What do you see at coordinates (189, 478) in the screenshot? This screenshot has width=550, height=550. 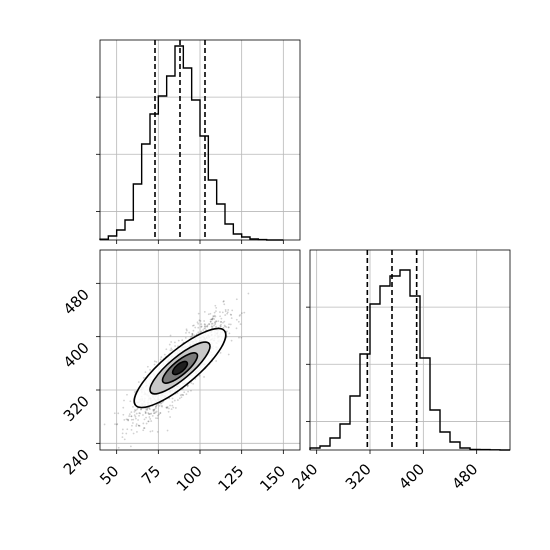 I see `joint-x-tick-label: 100` at bounding box center [189, 478].